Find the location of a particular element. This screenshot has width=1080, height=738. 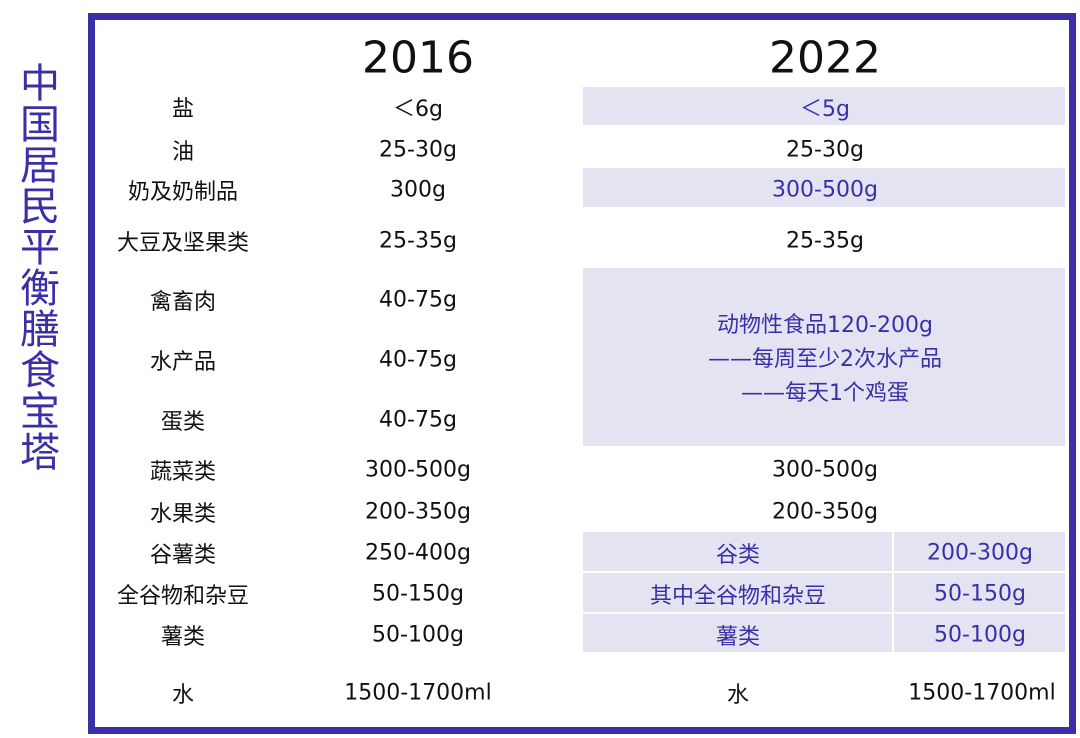

row-label: 薯类 is located at coordinates (183, 637).